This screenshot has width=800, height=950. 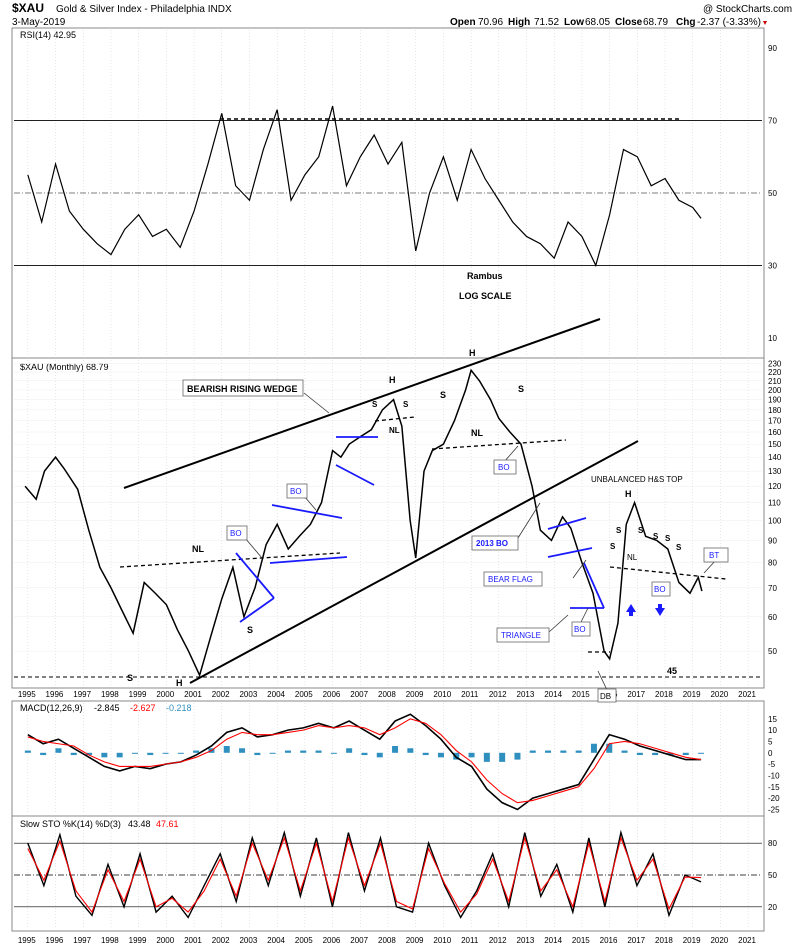 What do you see at coordinates (770, 753) in the screenshot?
I see `macd-y-tick: 0` at bounding box center [770, 753].